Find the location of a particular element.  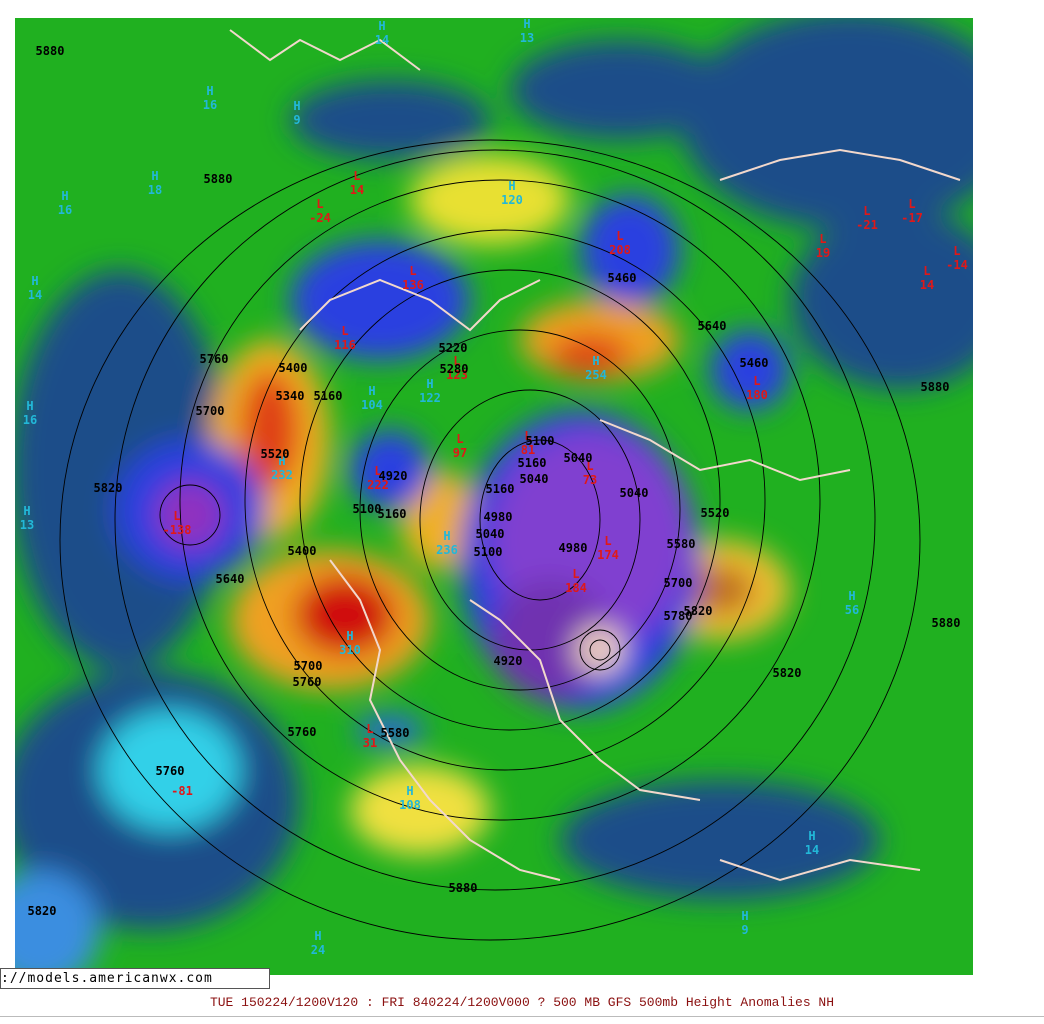

low-value: 116 is located at coordinates (345, 345).